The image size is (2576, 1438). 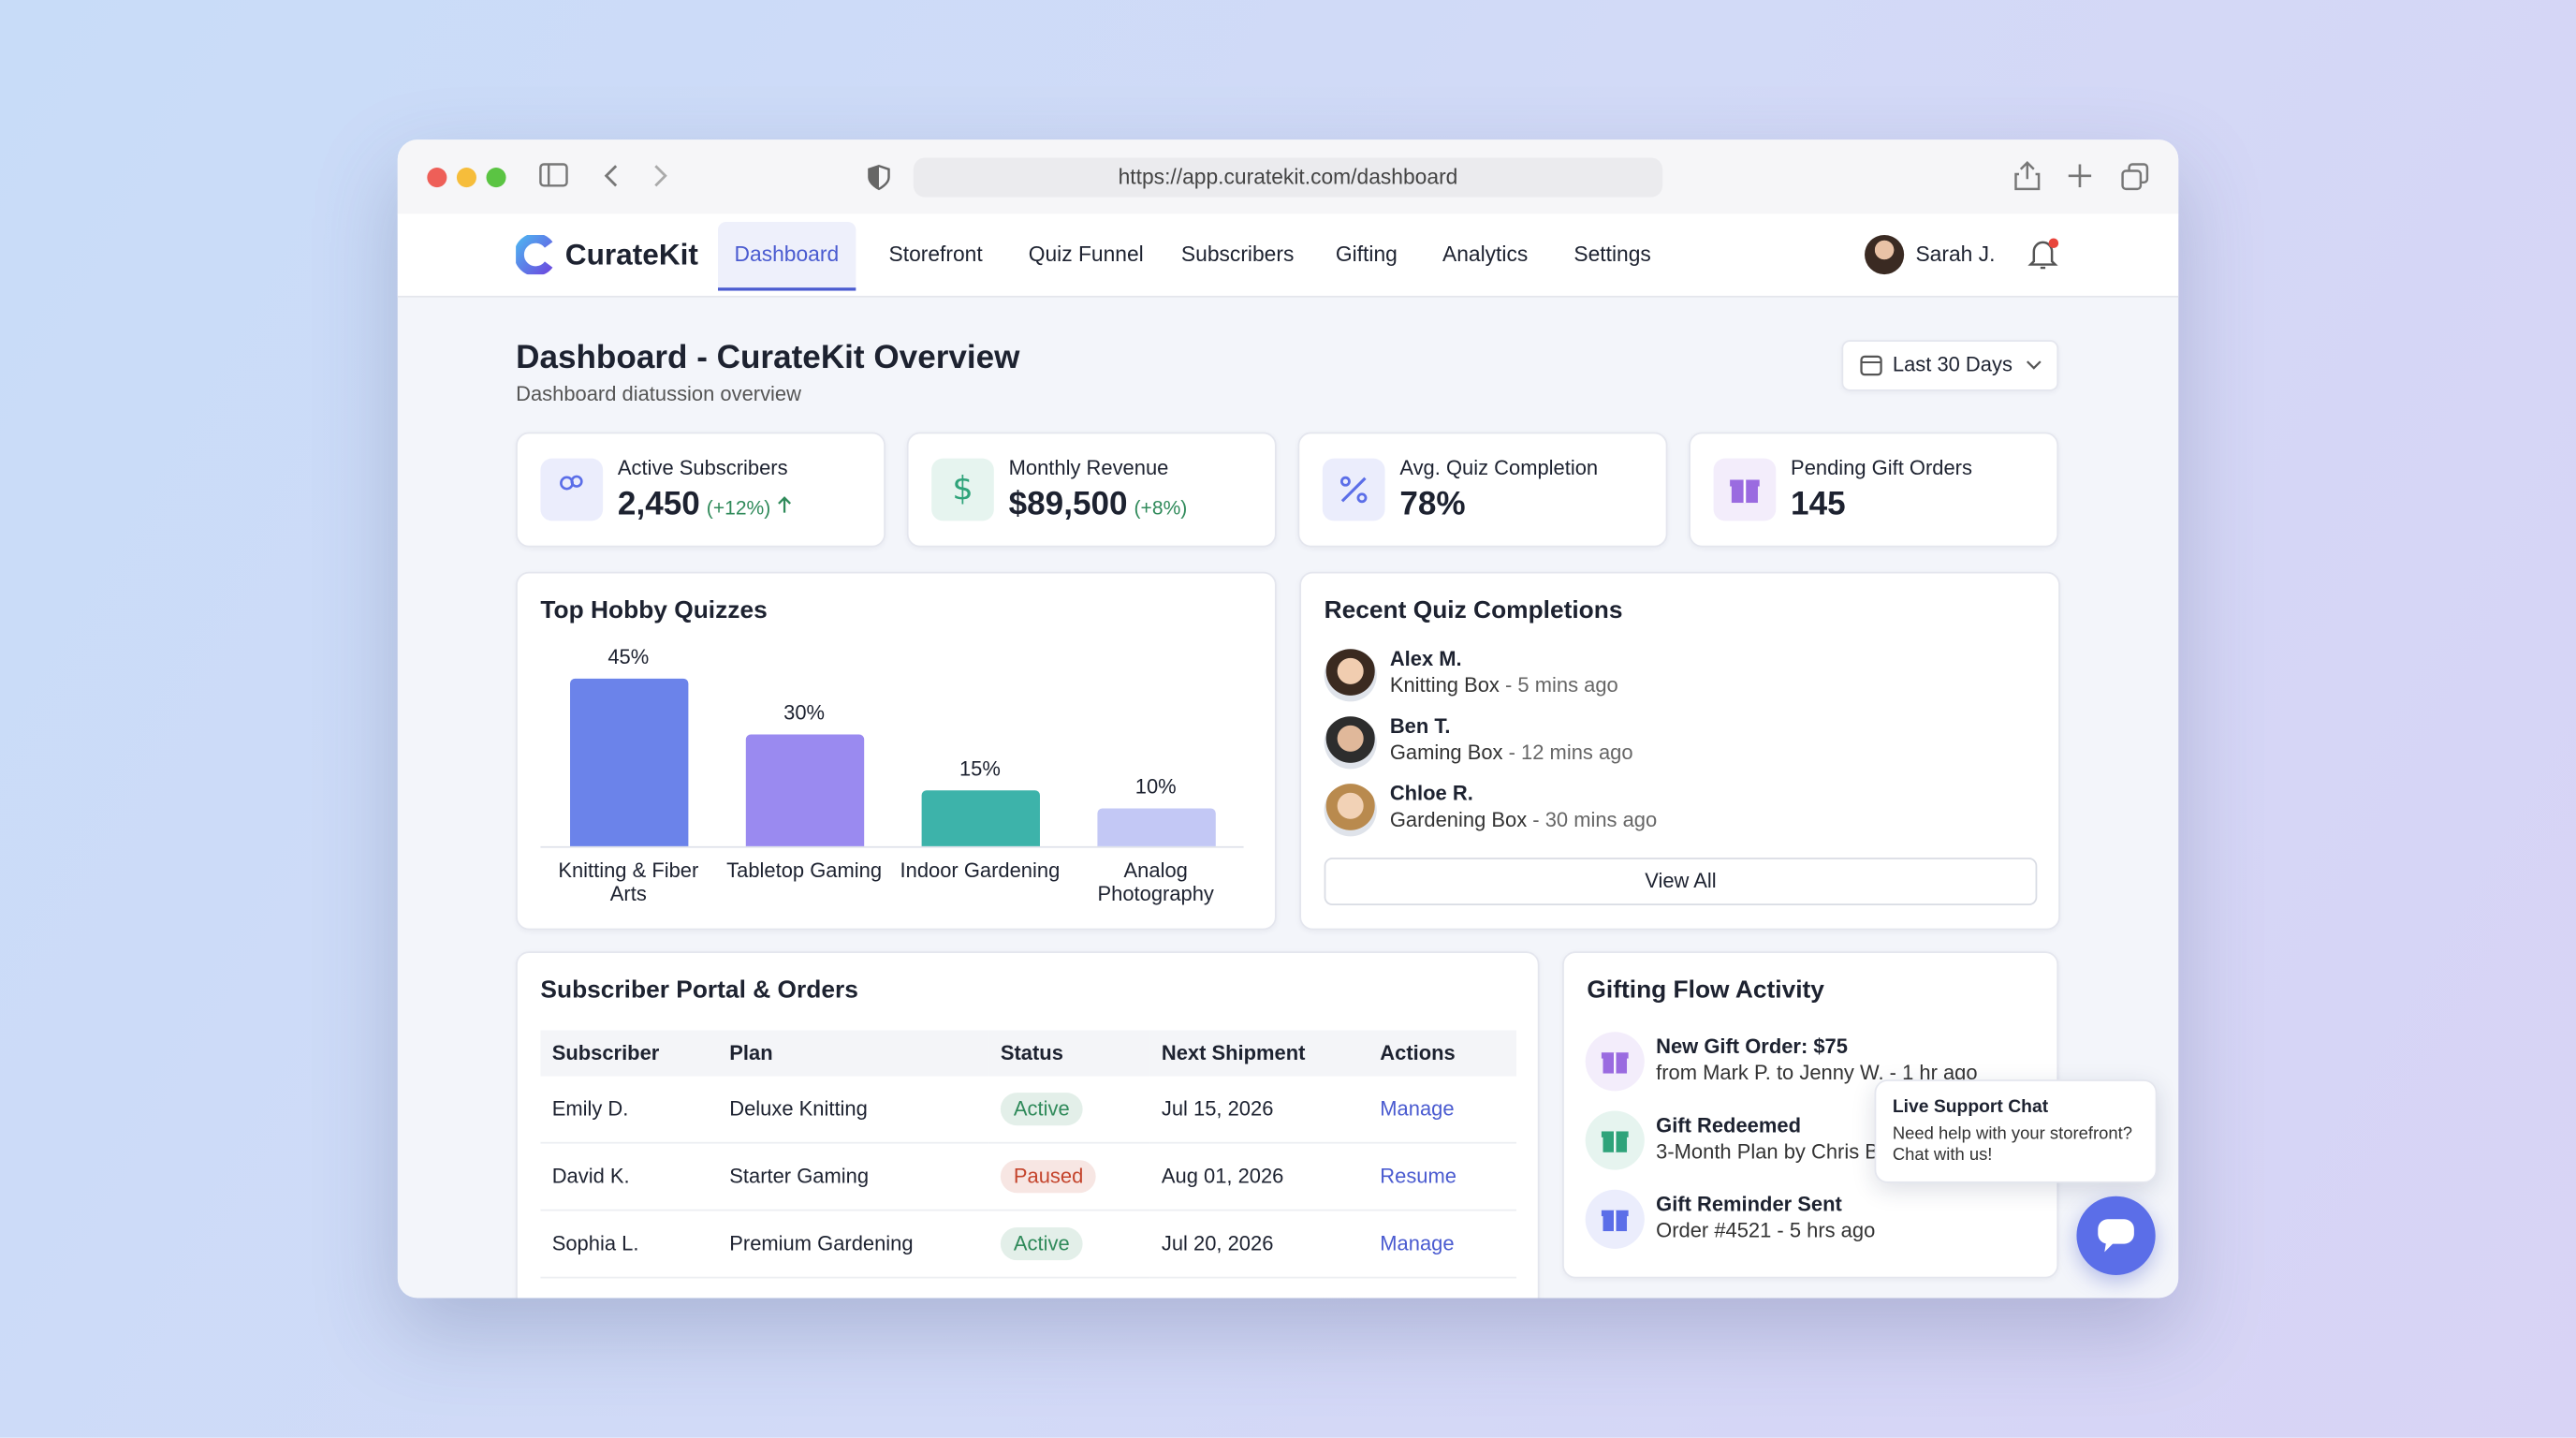 I want to click on arrow-up, so click(x=785, y=504).